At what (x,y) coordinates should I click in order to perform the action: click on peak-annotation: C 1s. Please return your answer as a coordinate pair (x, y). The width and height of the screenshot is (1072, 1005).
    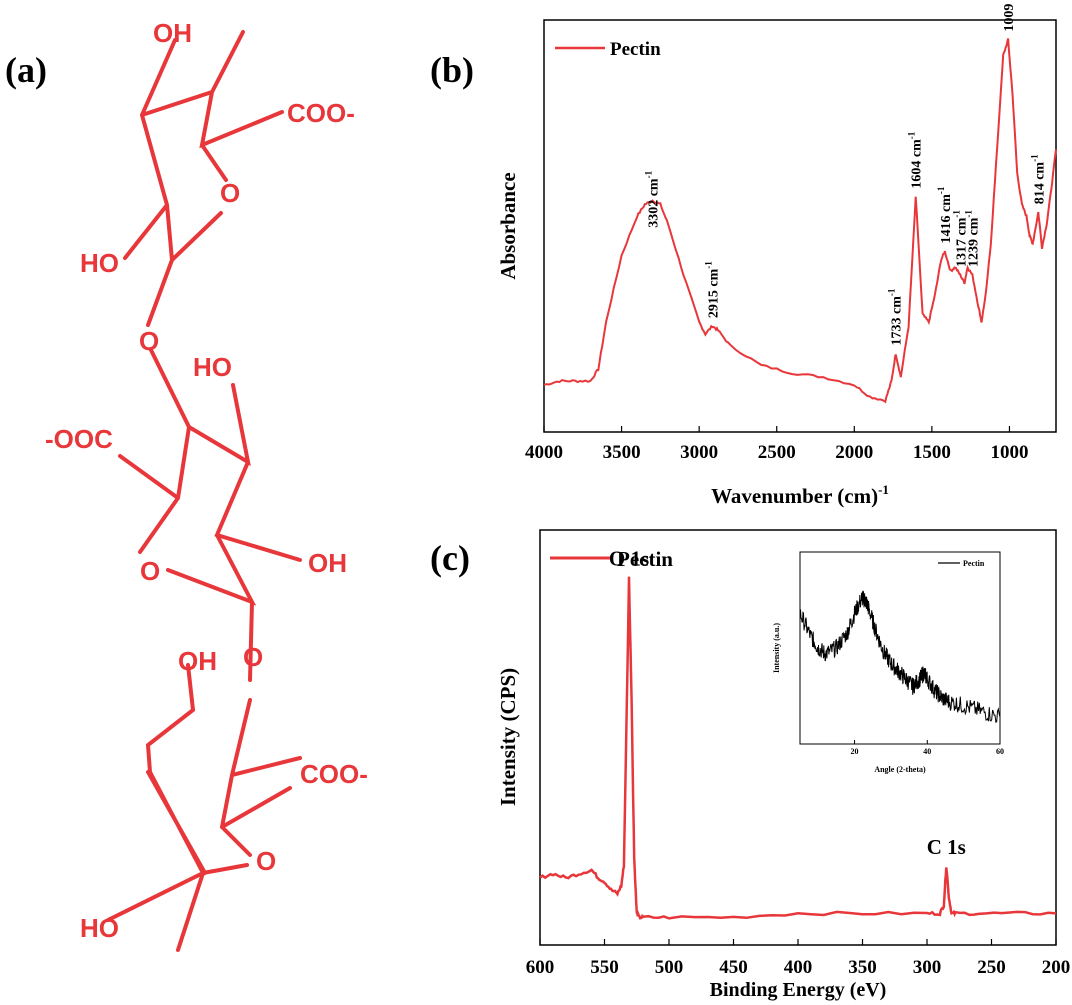
    Looking at the image, I should click on (946, 847).